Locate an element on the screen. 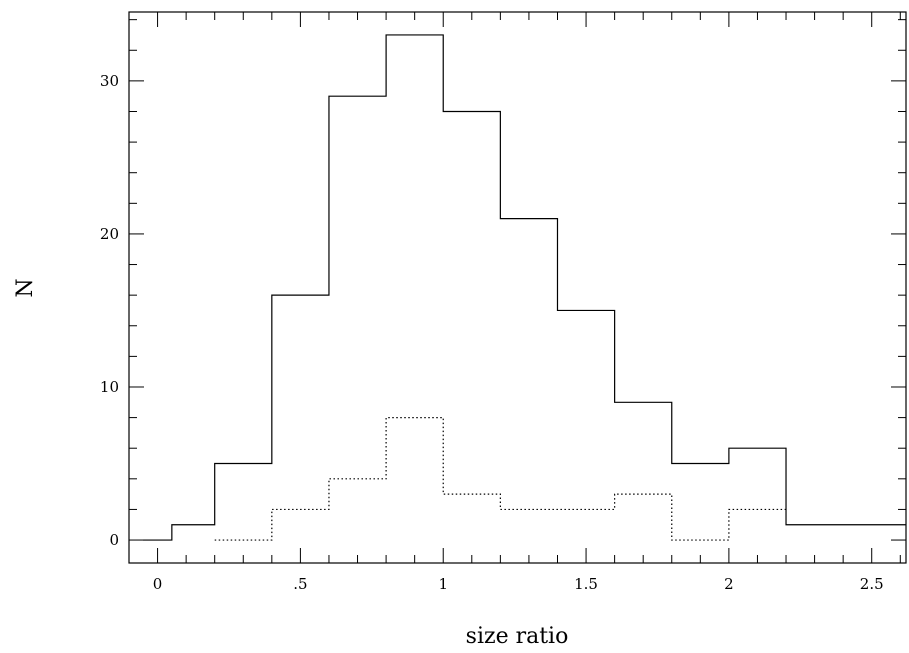 The width and height of the screenshot is (909, 653). histogram-dotted-series is located at coordinates (500, 479).